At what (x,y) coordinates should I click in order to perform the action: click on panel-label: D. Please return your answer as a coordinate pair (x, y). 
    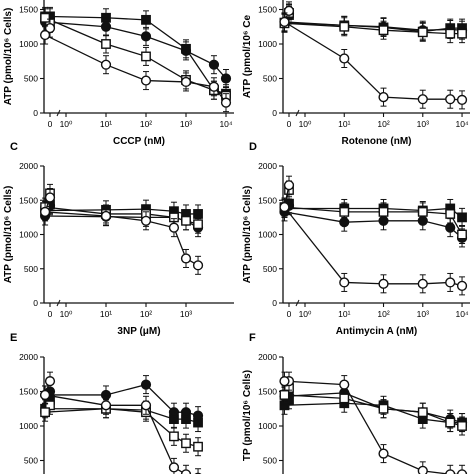
    Looking at the image, I should click on (253, 147).